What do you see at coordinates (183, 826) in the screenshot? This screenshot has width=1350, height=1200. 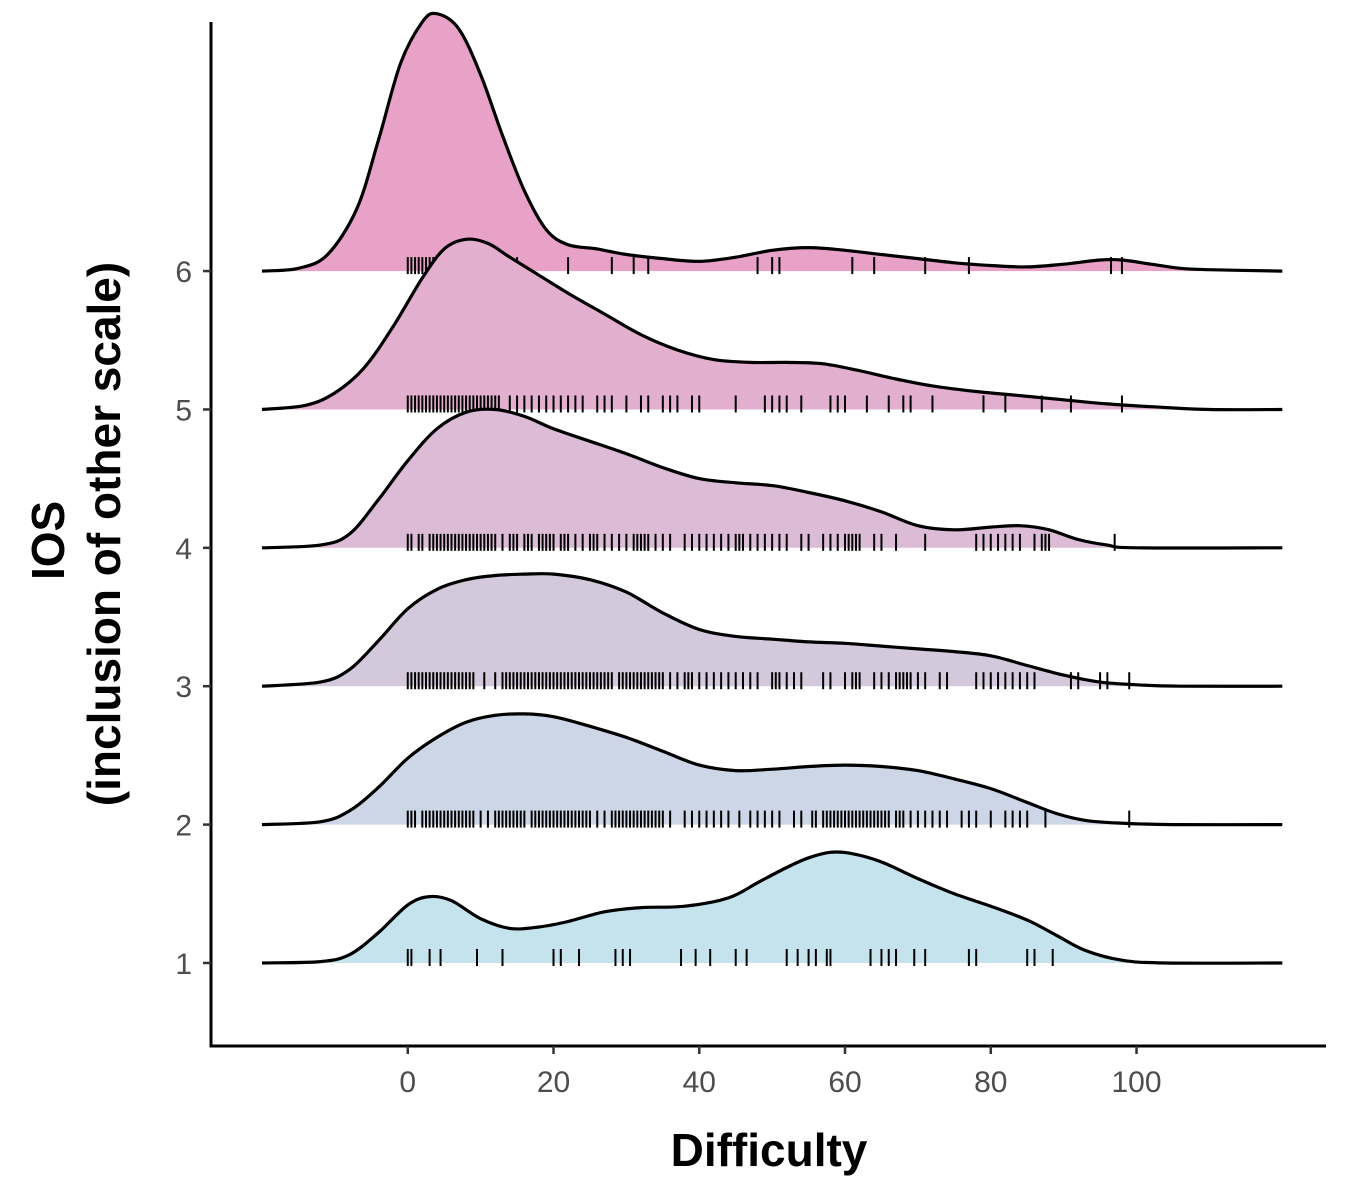 I see `y-tick-label: 2` at bounding box center [183, 826].